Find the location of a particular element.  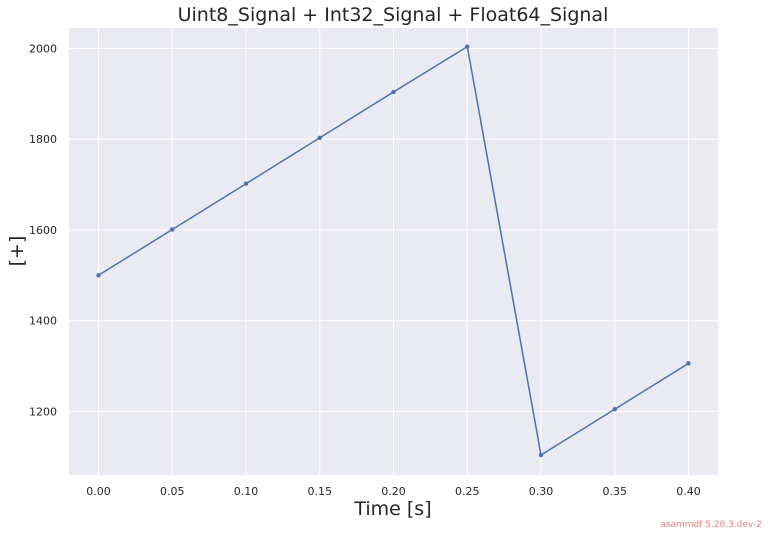

x-tick-label: 0.40 is located at coordinates (688, 491).